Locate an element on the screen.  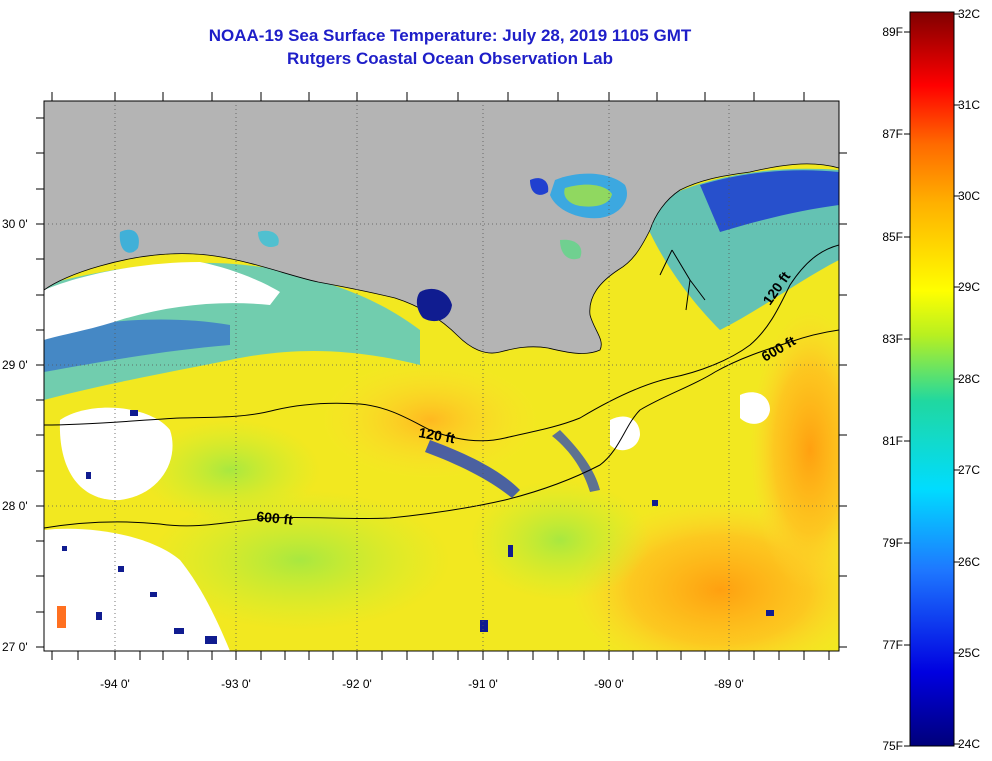
lon-label-92: -92 0' is located at coordinates (357, 684).